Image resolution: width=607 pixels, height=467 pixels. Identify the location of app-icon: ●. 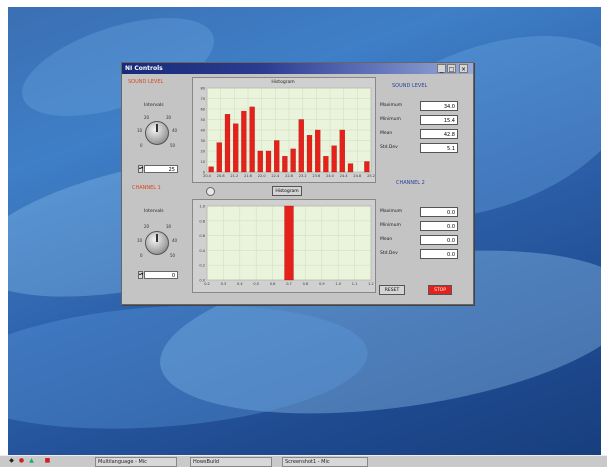
(21, 460).